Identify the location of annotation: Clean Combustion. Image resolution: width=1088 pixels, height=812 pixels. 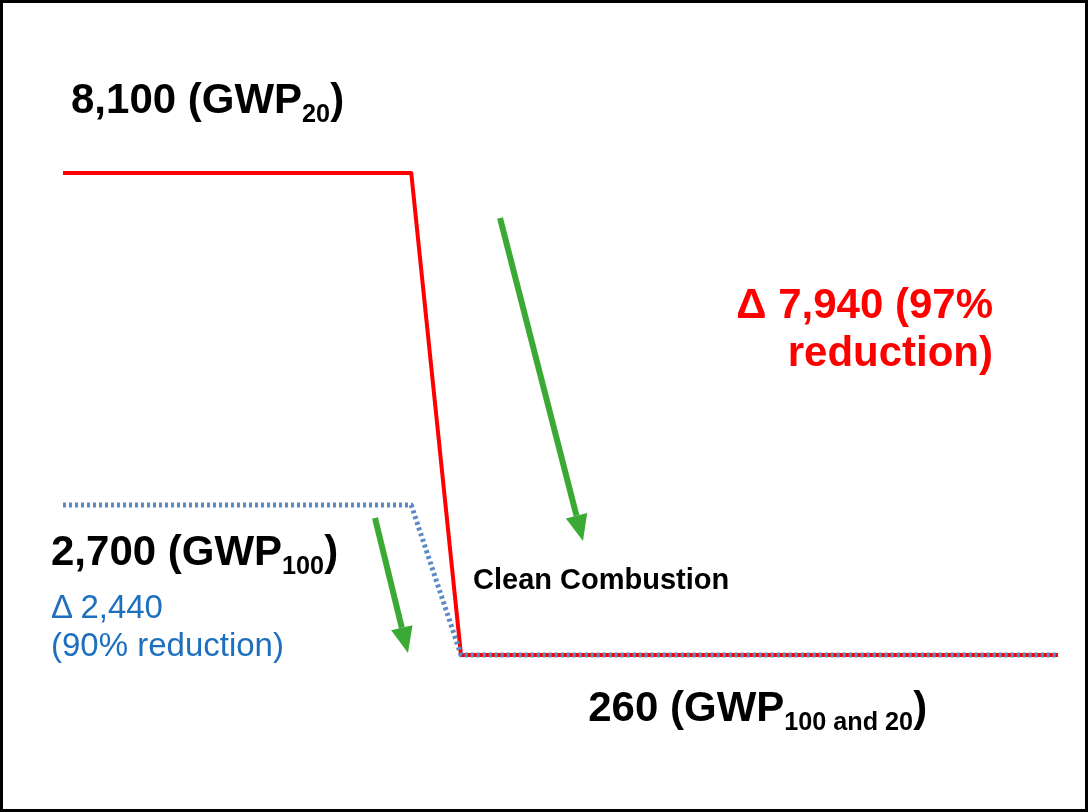
(601, 580).